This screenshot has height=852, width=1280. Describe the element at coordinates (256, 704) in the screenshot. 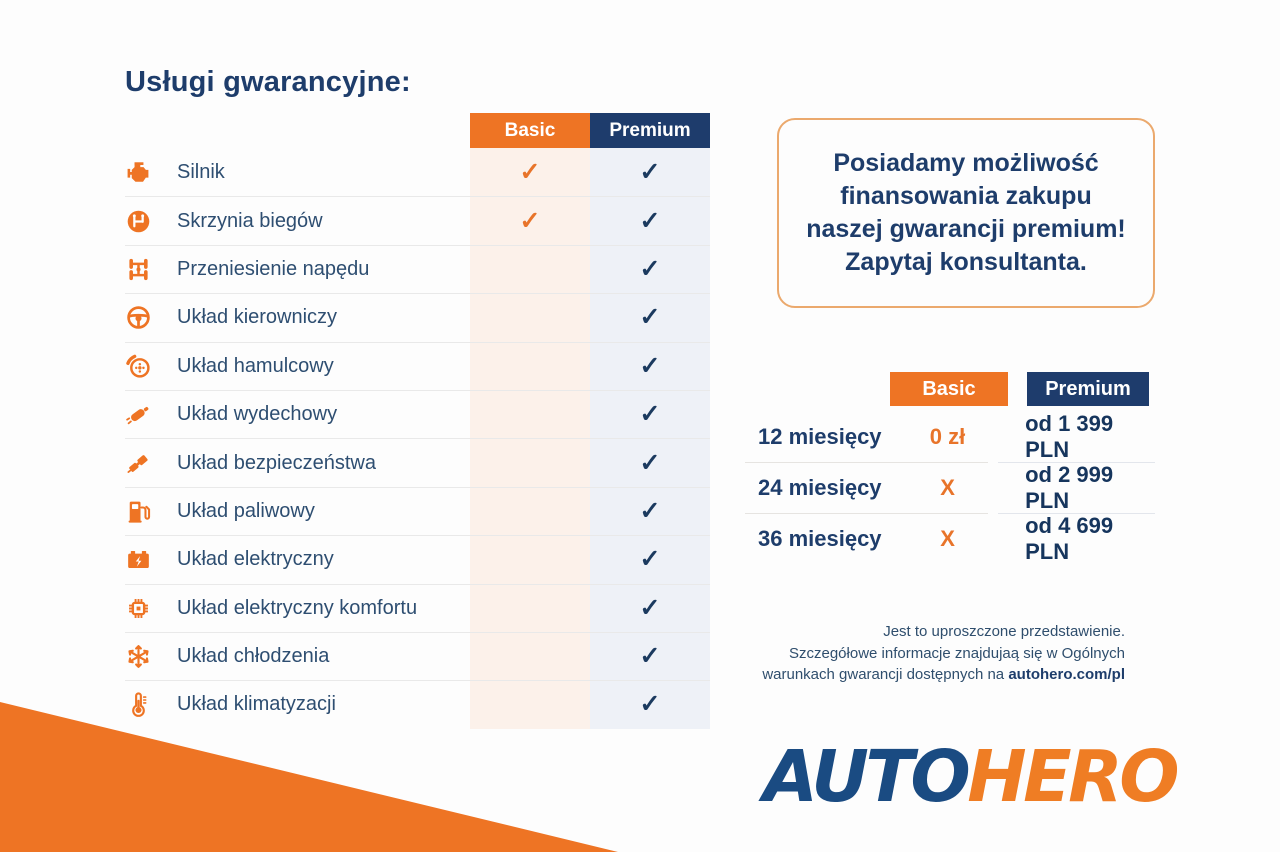

I see `service-label: Układ klimatyzacji` at that location.